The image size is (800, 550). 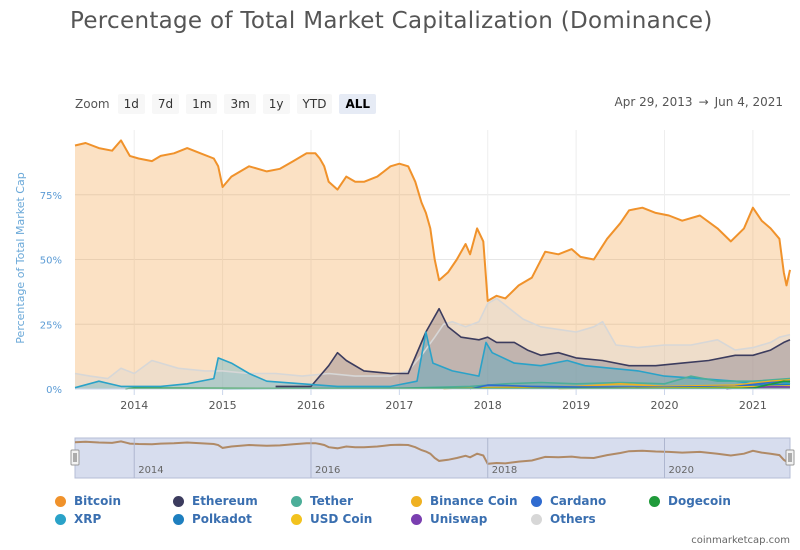 I want to click on legend-item-binance-coin: Binance Coin, so click(x=464, y=501).